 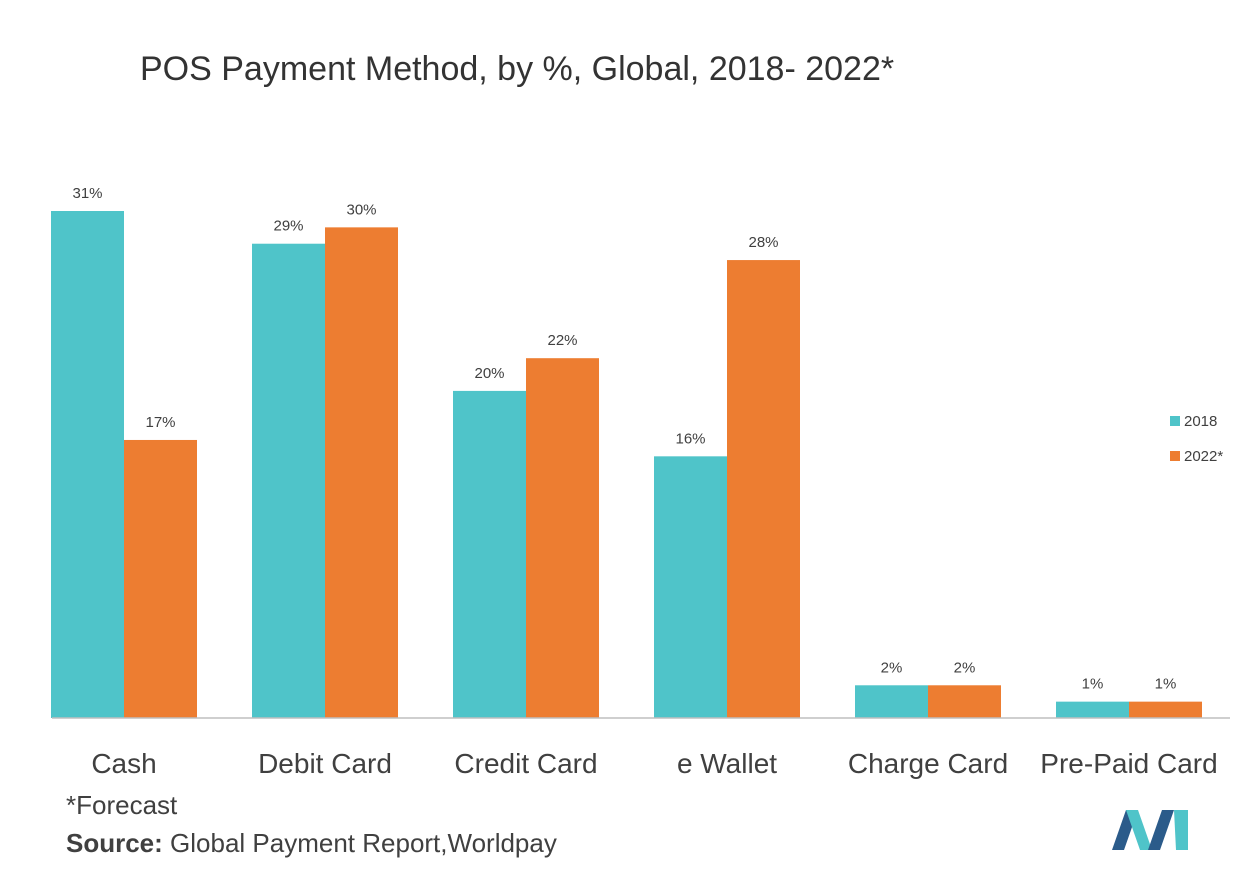 What do you see at coordinates (361, 209) in the screenshot?
I see `data-label-2022-debit-card: 30%` at bounding box center [361, 209].